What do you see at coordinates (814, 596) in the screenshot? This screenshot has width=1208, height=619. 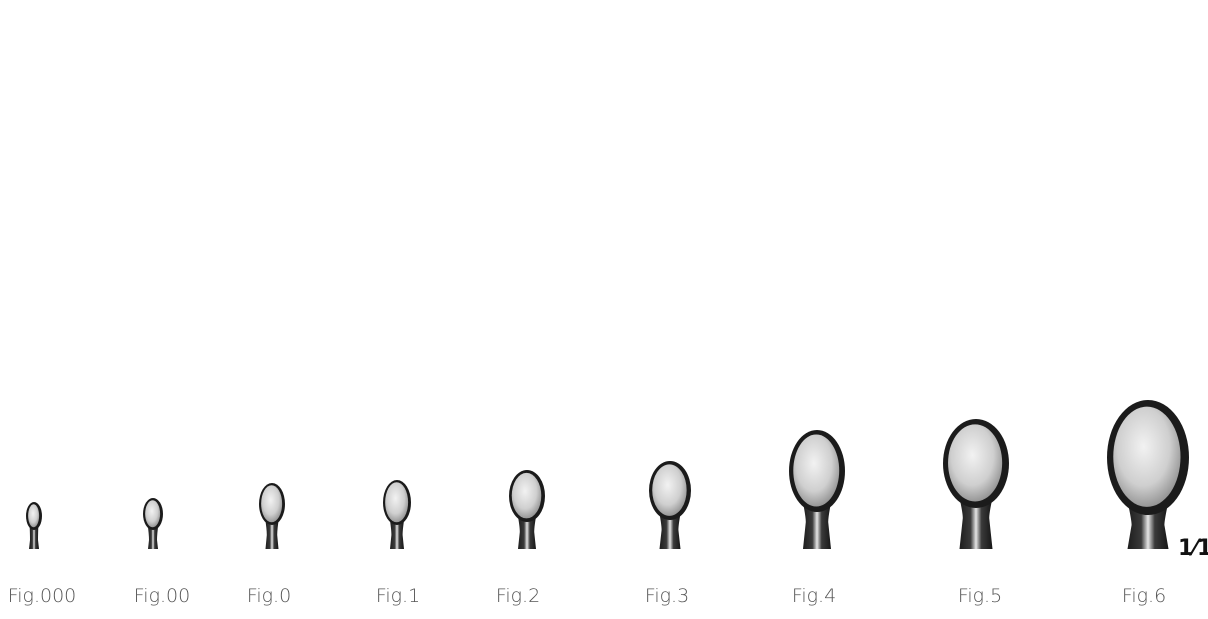 I see `figure-label: Fig.4` at bounding box center [814, 596].